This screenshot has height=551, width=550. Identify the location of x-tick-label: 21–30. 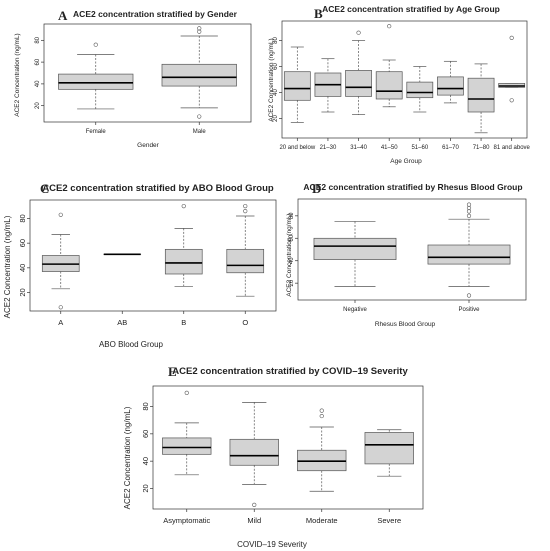
(328, 148).